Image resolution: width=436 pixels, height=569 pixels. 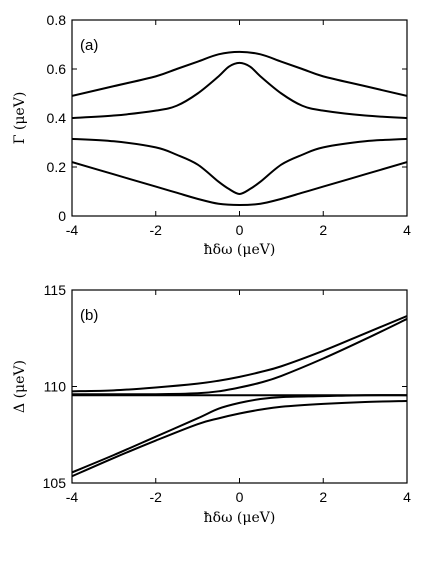 I want to click on y-axis-label: Δ (μeV), so click(x=20, y=386).